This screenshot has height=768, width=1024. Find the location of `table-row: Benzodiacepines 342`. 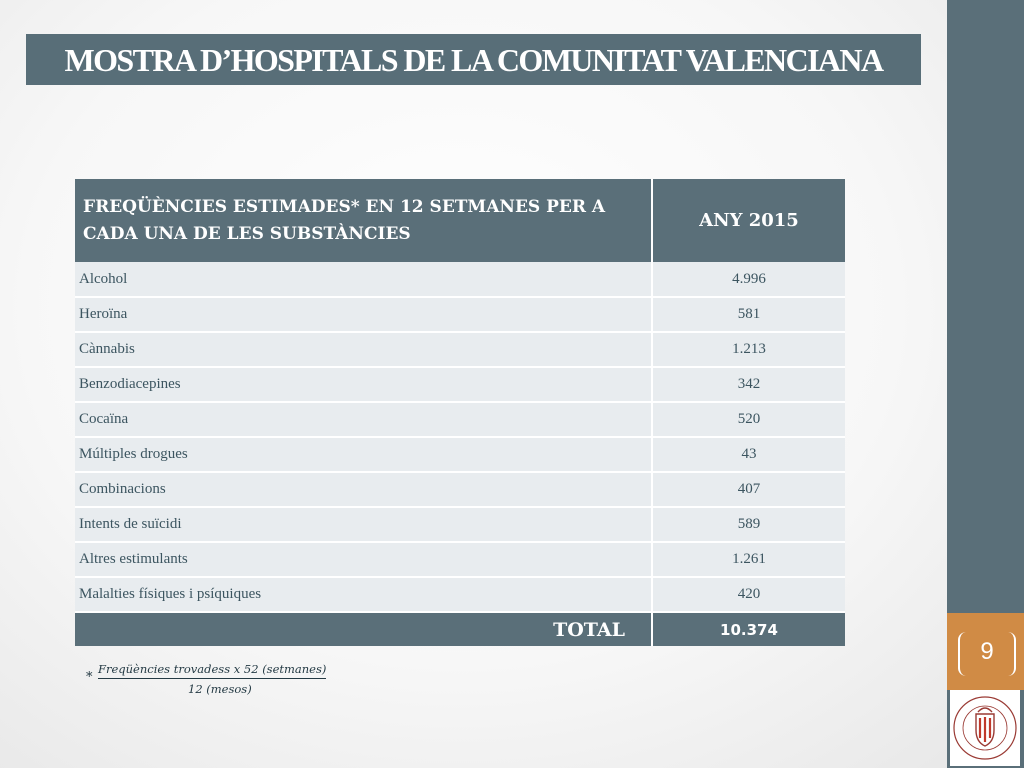

table-row: Benzodiacepines 342 is located at coordinates (460, 385).